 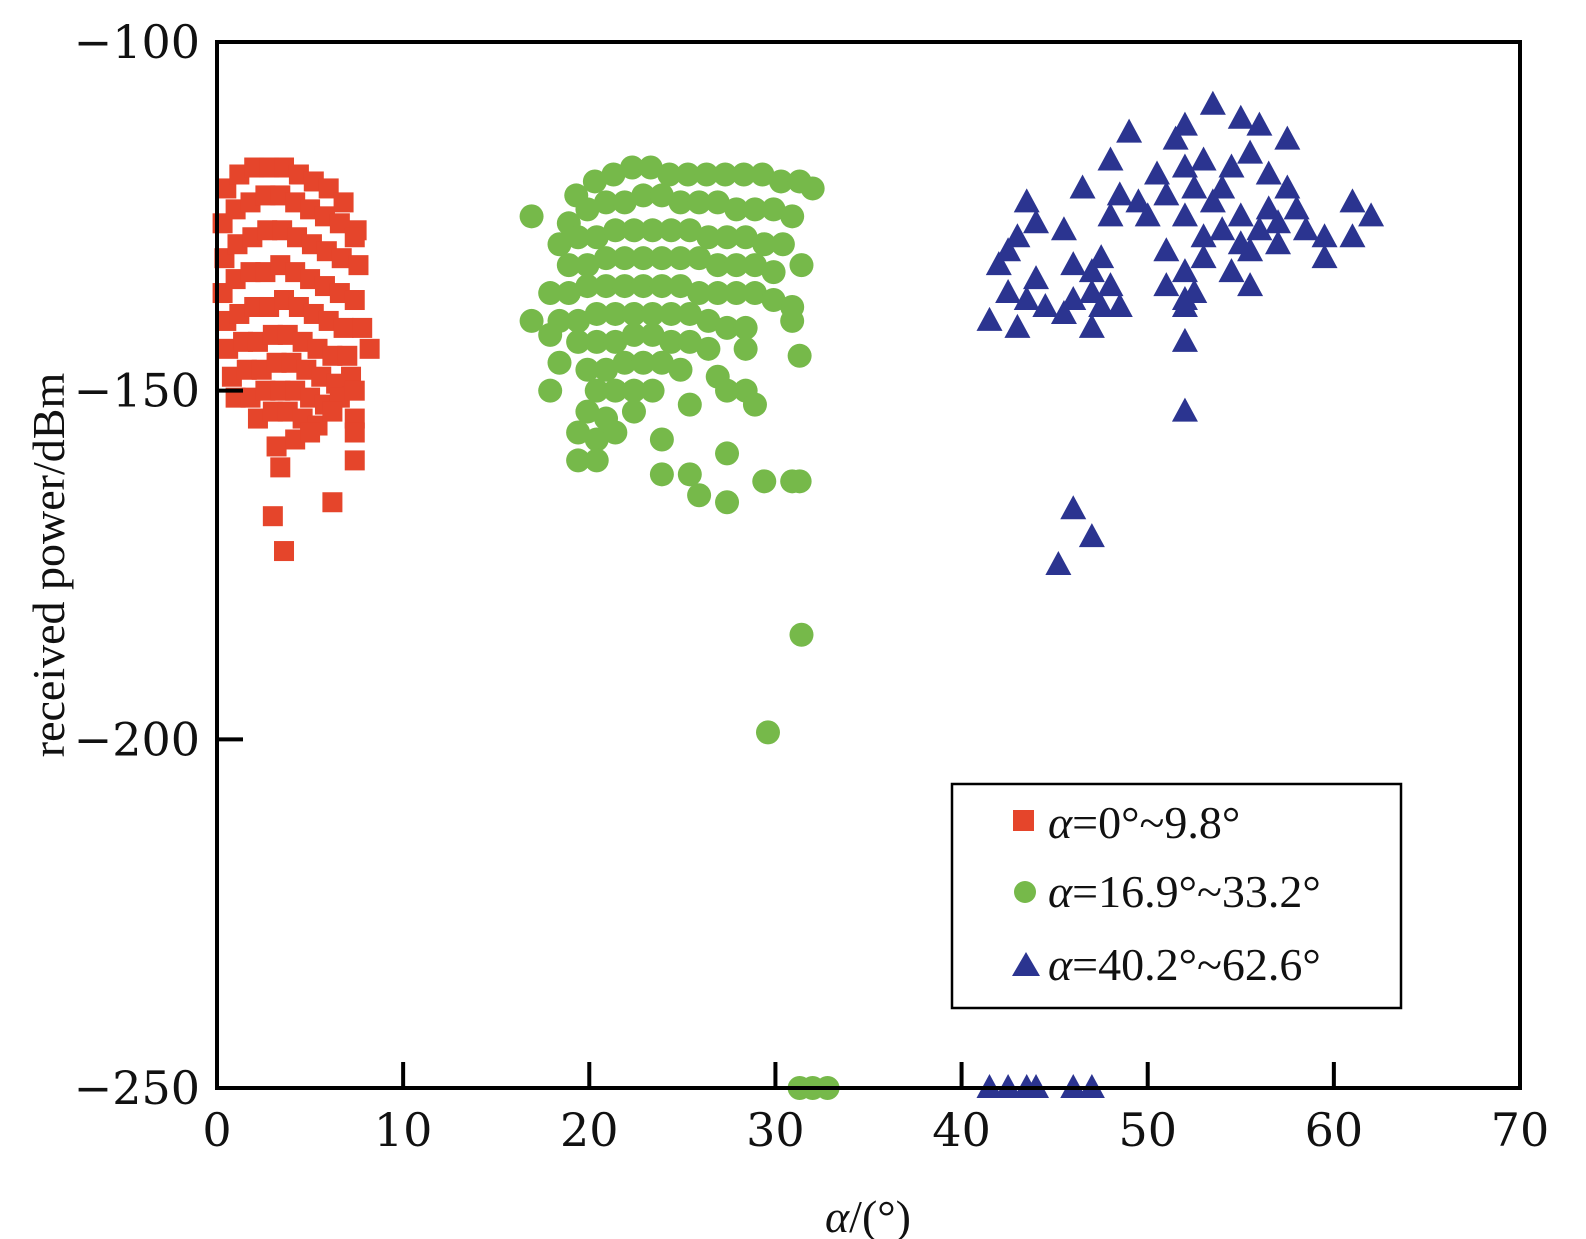 What do you see at coordinates (137, 739) in the screenshot?
I see `y-tick-label: −200` at bounding box center [137, 739].